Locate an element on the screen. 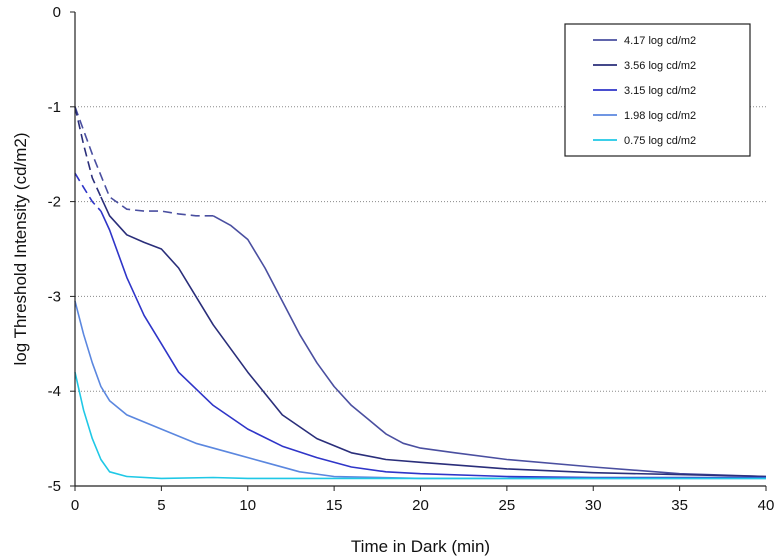  x-tick-label: 30 is located at coordinates (593, 505).